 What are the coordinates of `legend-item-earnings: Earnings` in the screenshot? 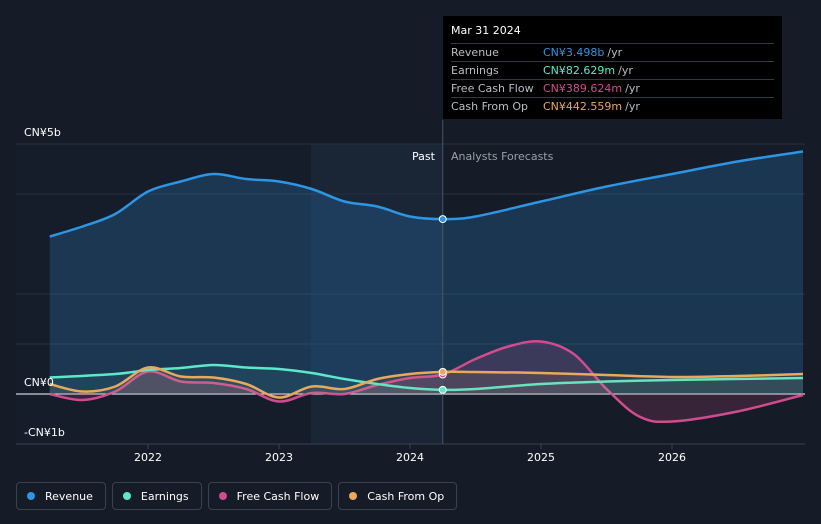 It's located at (156, 496).